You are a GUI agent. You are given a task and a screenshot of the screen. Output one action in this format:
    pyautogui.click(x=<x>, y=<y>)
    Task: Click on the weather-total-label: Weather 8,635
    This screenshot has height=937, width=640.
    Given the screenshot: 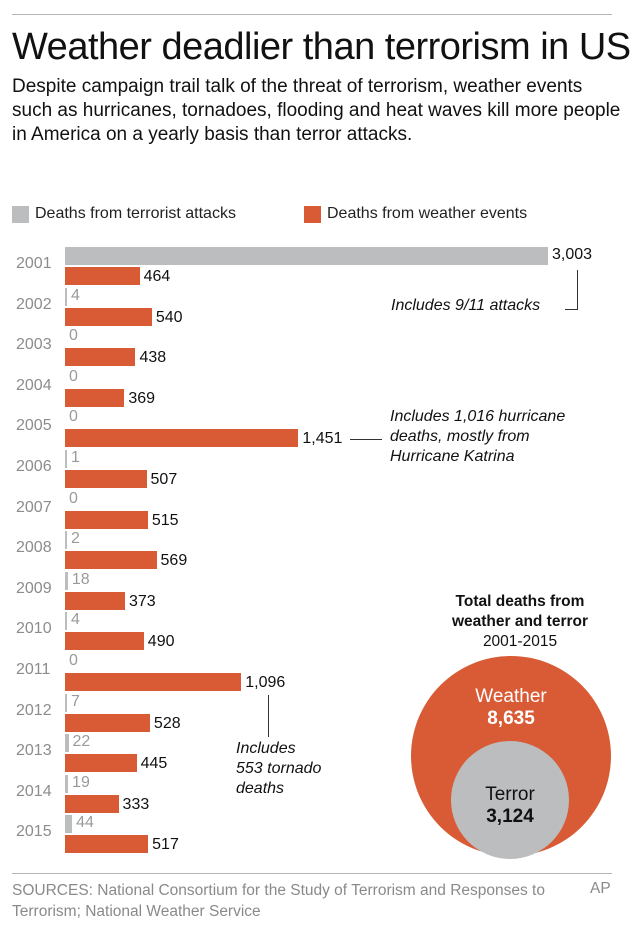 What is the action you would take?
    pyautogui.click(x=511, y=707)
    